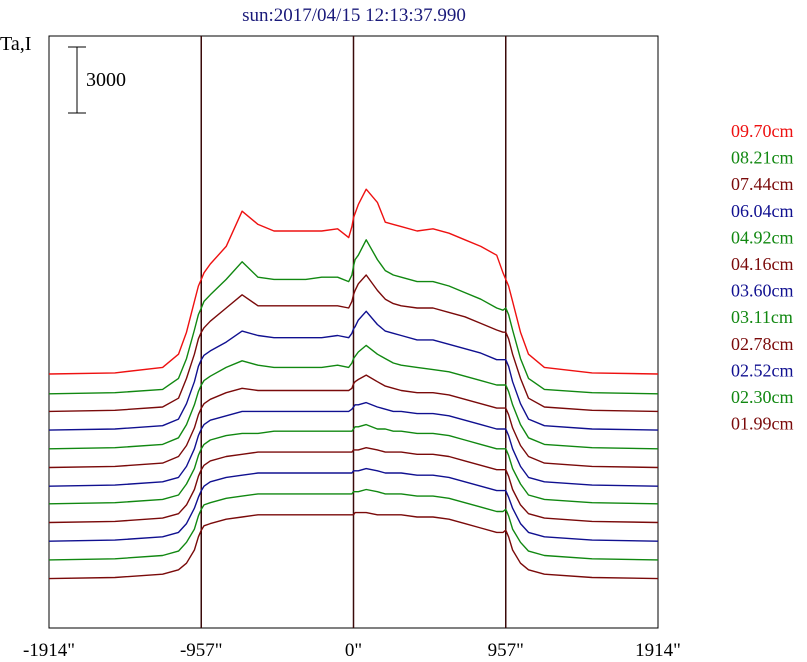  Describe the element at coordinates (506, 650) in the screenshot. I see `x-tick-label-3: 957"` at that location.